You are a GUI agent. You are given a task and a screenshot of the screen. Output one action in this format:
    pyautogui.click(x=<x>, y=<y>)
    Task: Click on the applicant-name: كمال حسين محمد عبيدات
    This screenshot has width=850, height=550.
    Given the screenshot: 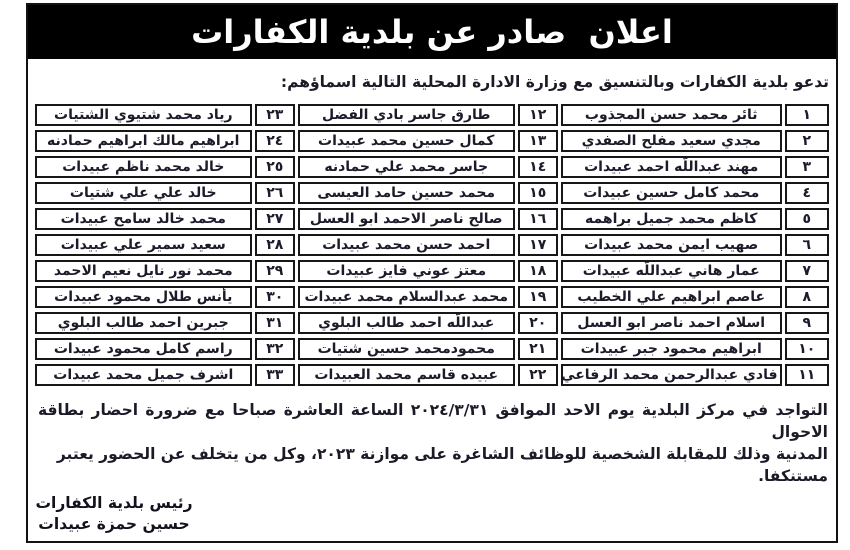 What is the action you would take?
    pyautogui.click(x=406, y=141)
    